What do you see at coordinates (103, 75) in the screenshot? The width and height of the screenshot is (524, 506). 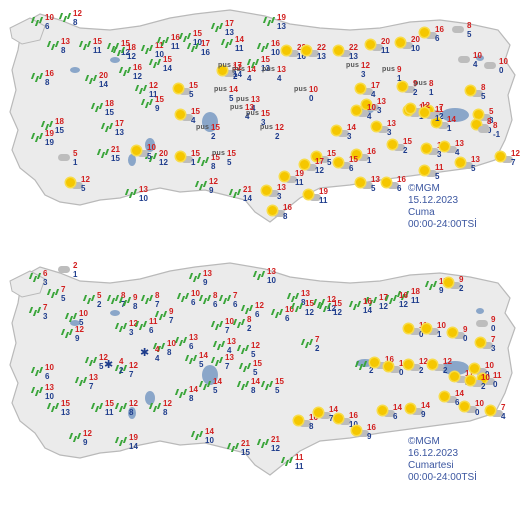 I see `high-temp: 20` at bounding box center [103, 75].